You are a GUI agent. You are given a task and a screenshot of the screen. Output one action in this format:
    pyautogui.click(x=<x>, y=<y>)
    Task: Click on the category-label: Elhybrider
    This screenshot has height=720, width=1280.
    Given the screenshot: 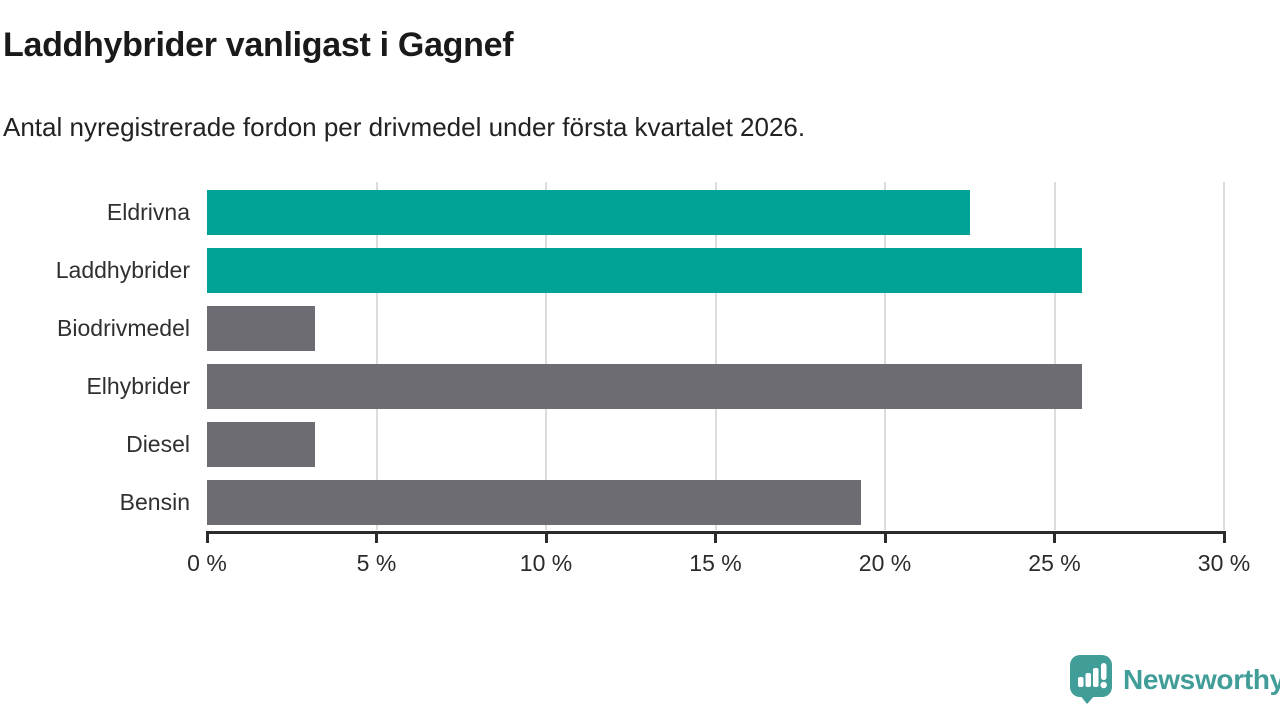 What is the action you would take?
    pyautogui.click(x=138, y=386)
    